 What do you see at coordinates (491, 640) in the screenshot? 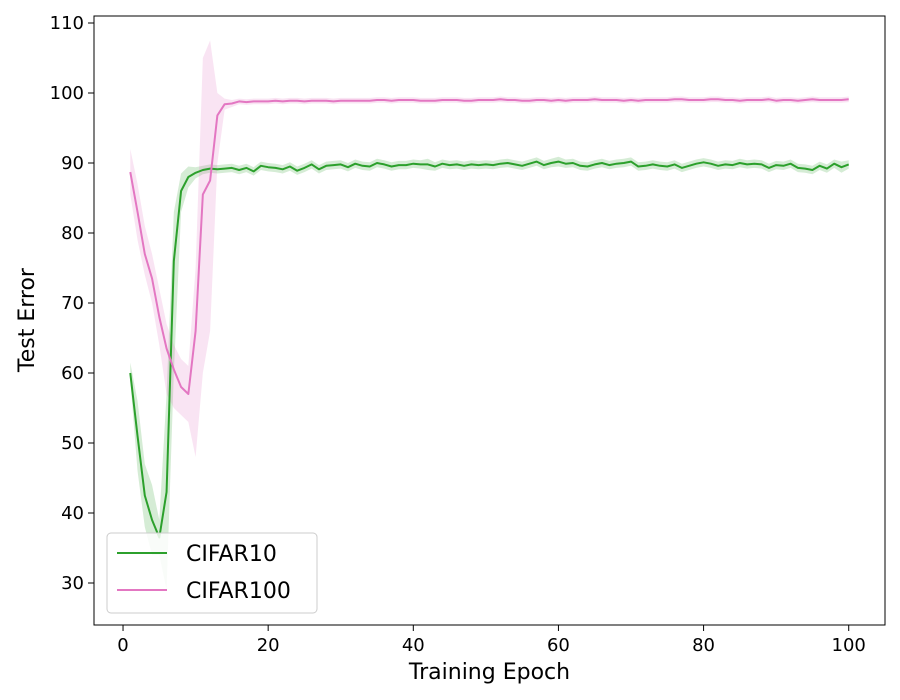
I see `x-axis-ticks: 0 20 40 60 80 100` at bounding box center [491, 640].